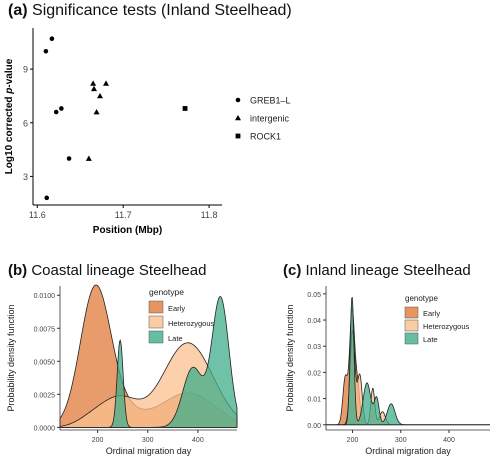 The image size is (500, 463). What do you see at coordinates (149, 451) in the screenshot?
I see `b-x-axis-label: Ordinal migration day` at bounding box center [149, 451].